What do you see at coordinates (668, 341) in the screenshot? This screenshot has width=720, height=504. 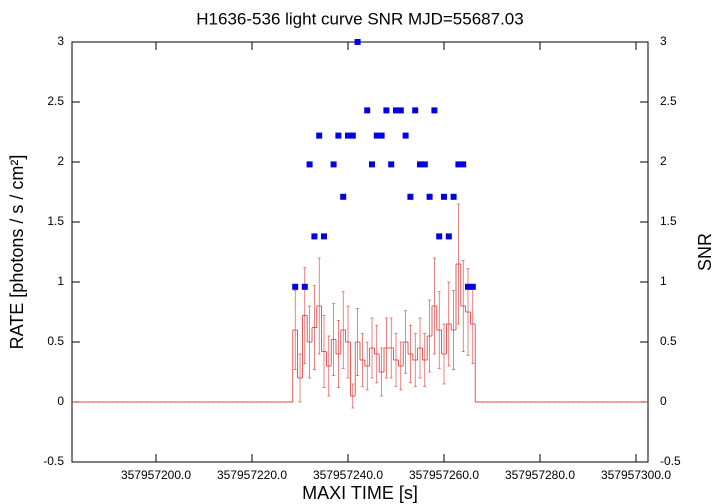 I see `y2-tick-label: 0.5` at bounding box center [668, 341].